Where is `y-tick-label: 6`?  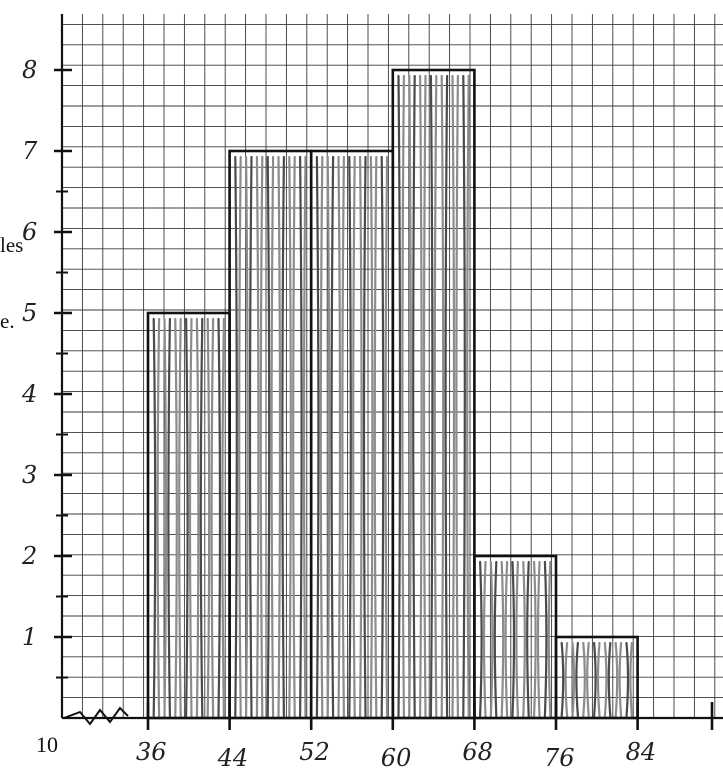
y-tick-label: 6 is located at coordinates (29, 232).